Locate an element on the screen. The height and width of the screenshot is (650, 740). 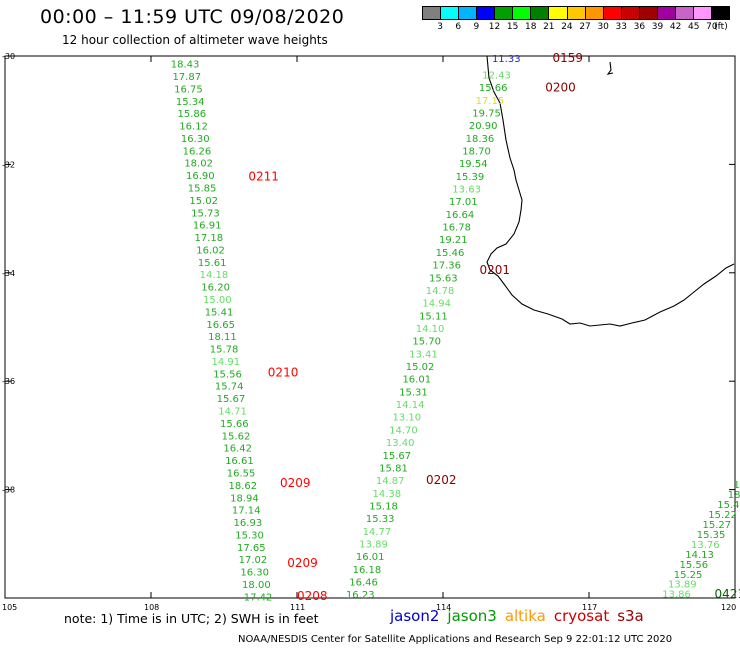
swh-value: 14.18 is located at coordinates (214, 275).